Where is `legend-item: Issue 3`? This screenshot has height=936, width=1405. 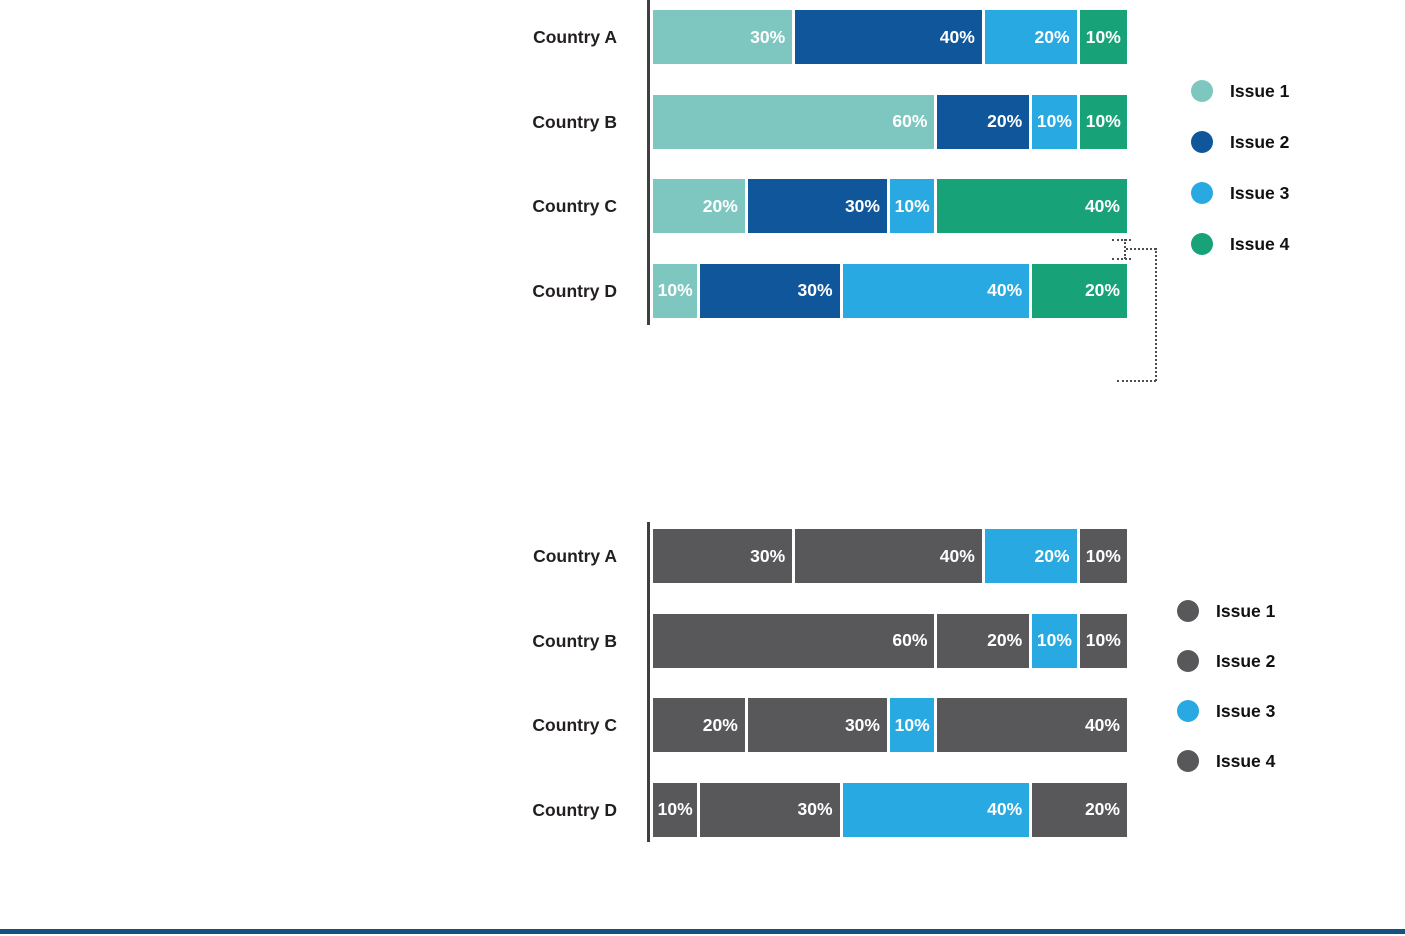
legend-item: Issue 3 is located at coordinates (1240, 193).